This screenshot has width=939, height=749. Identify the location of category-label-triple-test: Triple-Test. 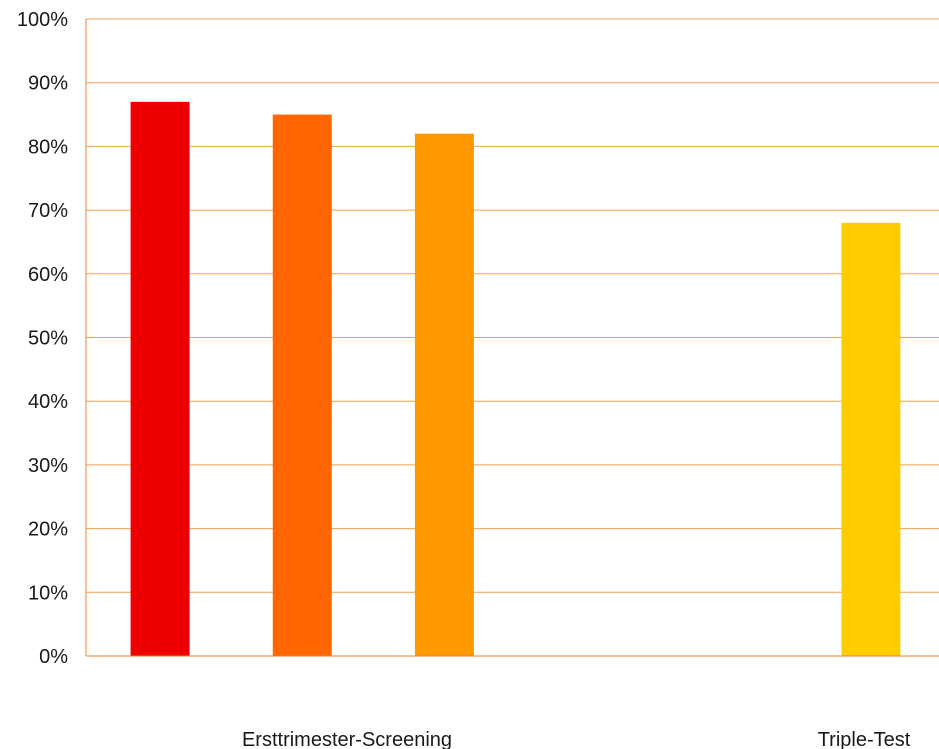
(864, 739).